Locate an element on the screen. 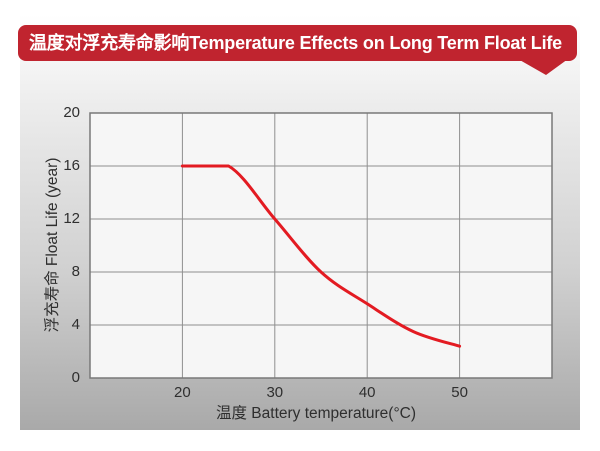 This screenshot has height=451, width=600. y-tick-label: 12 is located at coordinates (71, 219).